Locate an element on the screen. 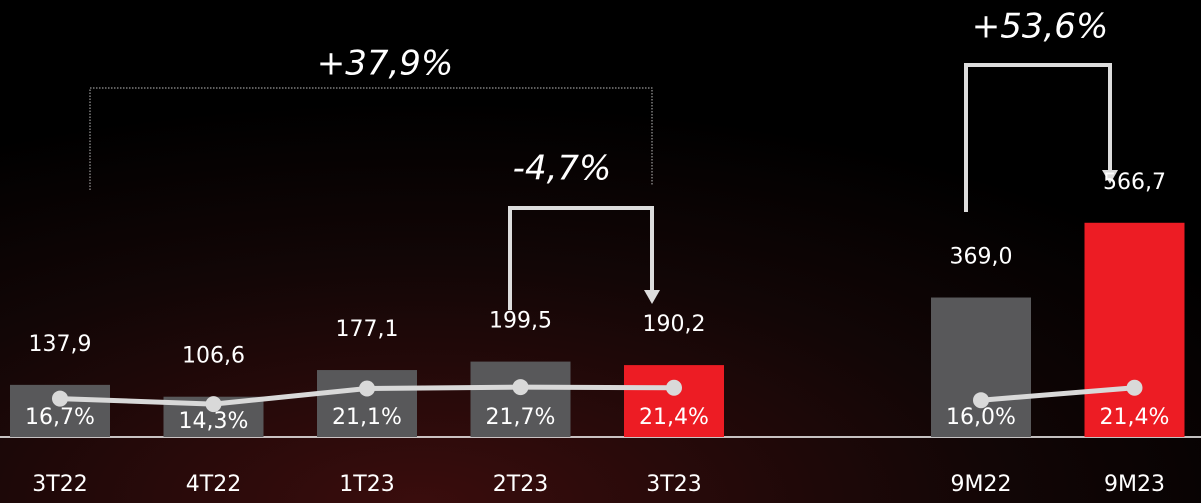  x-tick-label: 3T22 is located at coordinates (59, 484).